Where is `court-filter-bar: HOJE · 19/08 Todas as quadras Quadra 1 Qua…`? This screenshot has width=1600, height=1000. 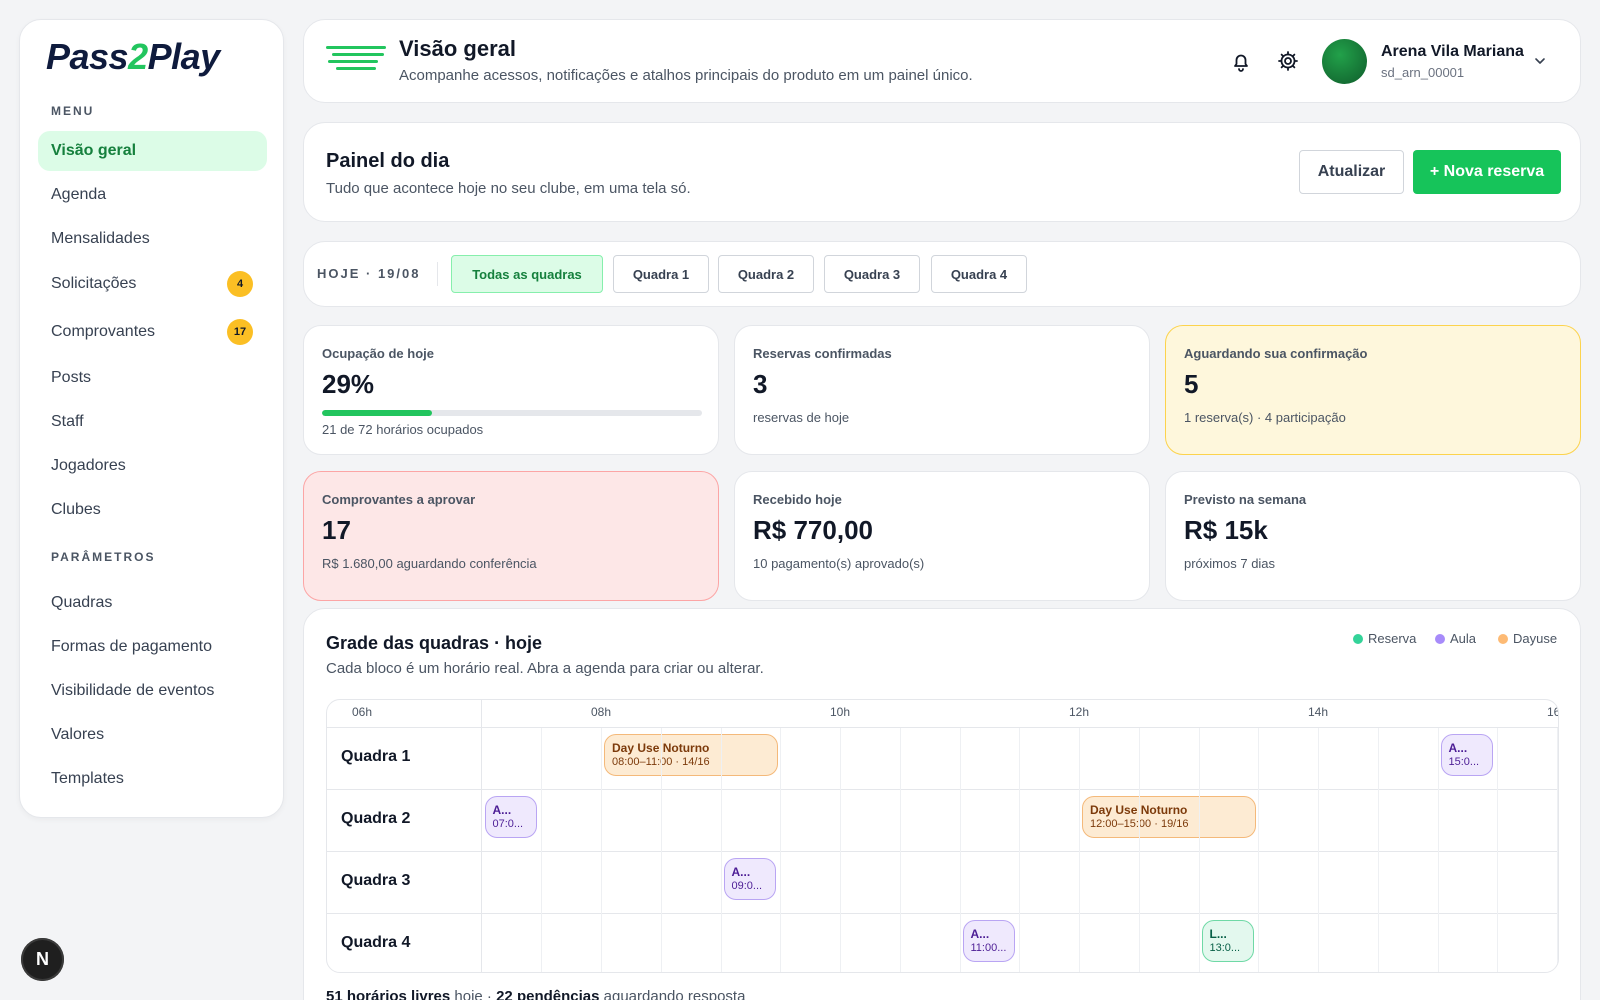
court-filter-bar: HOJE · 19/08 Todas as quadras Quadra 1 Qua… is located at coordinates (942, 274).